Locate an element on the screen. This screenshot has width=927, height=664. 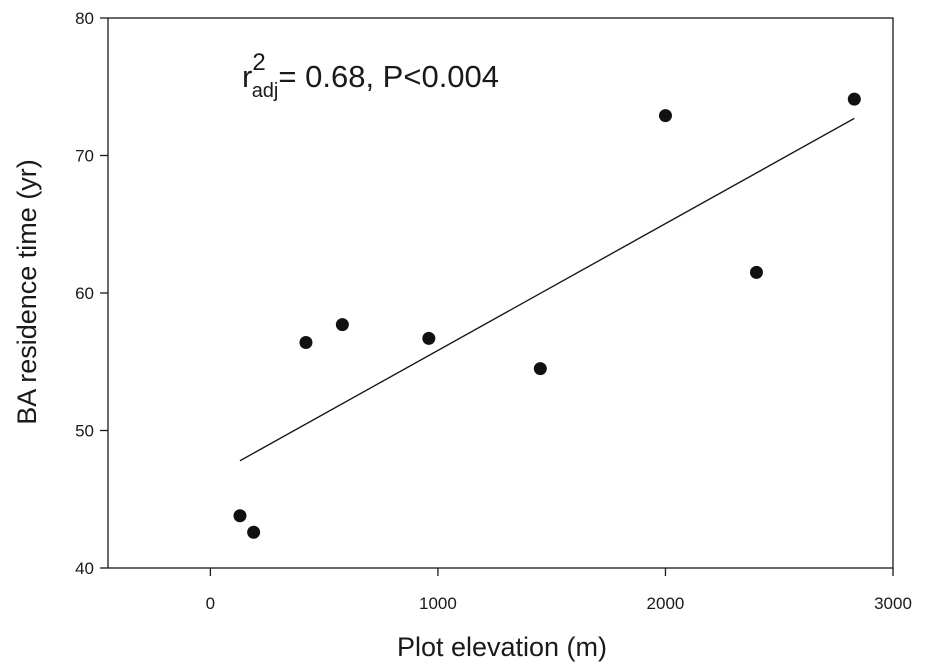
y-tick-label: 60 is located at coordinates (84, 293).